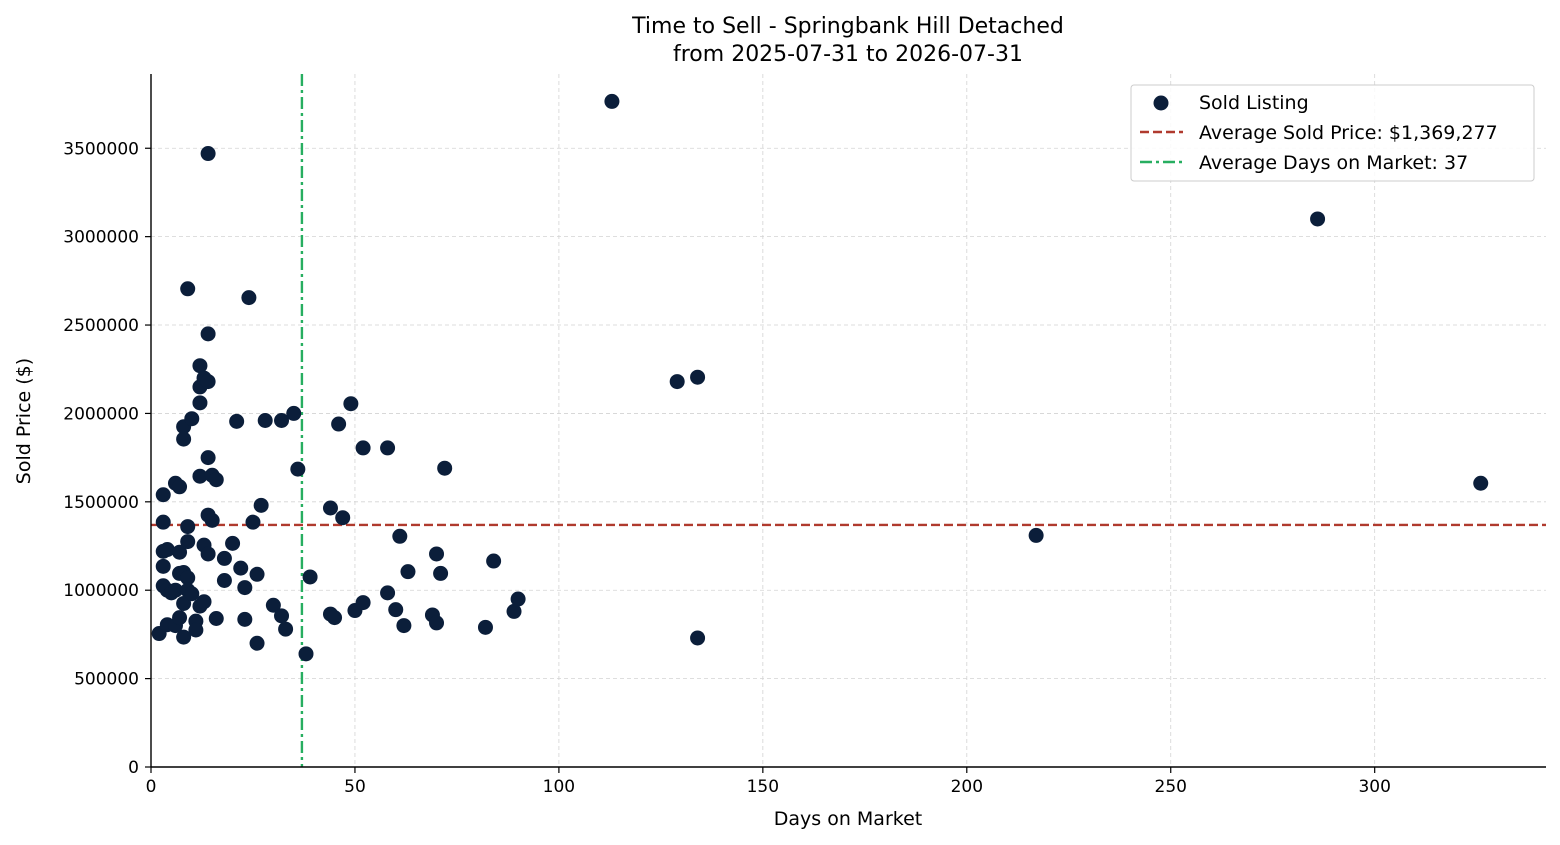  Describe the element at coordinates (847, 26) in the screenshot. I see `chart-title: Time to Sell - Springbank Hill Detached` at that location.